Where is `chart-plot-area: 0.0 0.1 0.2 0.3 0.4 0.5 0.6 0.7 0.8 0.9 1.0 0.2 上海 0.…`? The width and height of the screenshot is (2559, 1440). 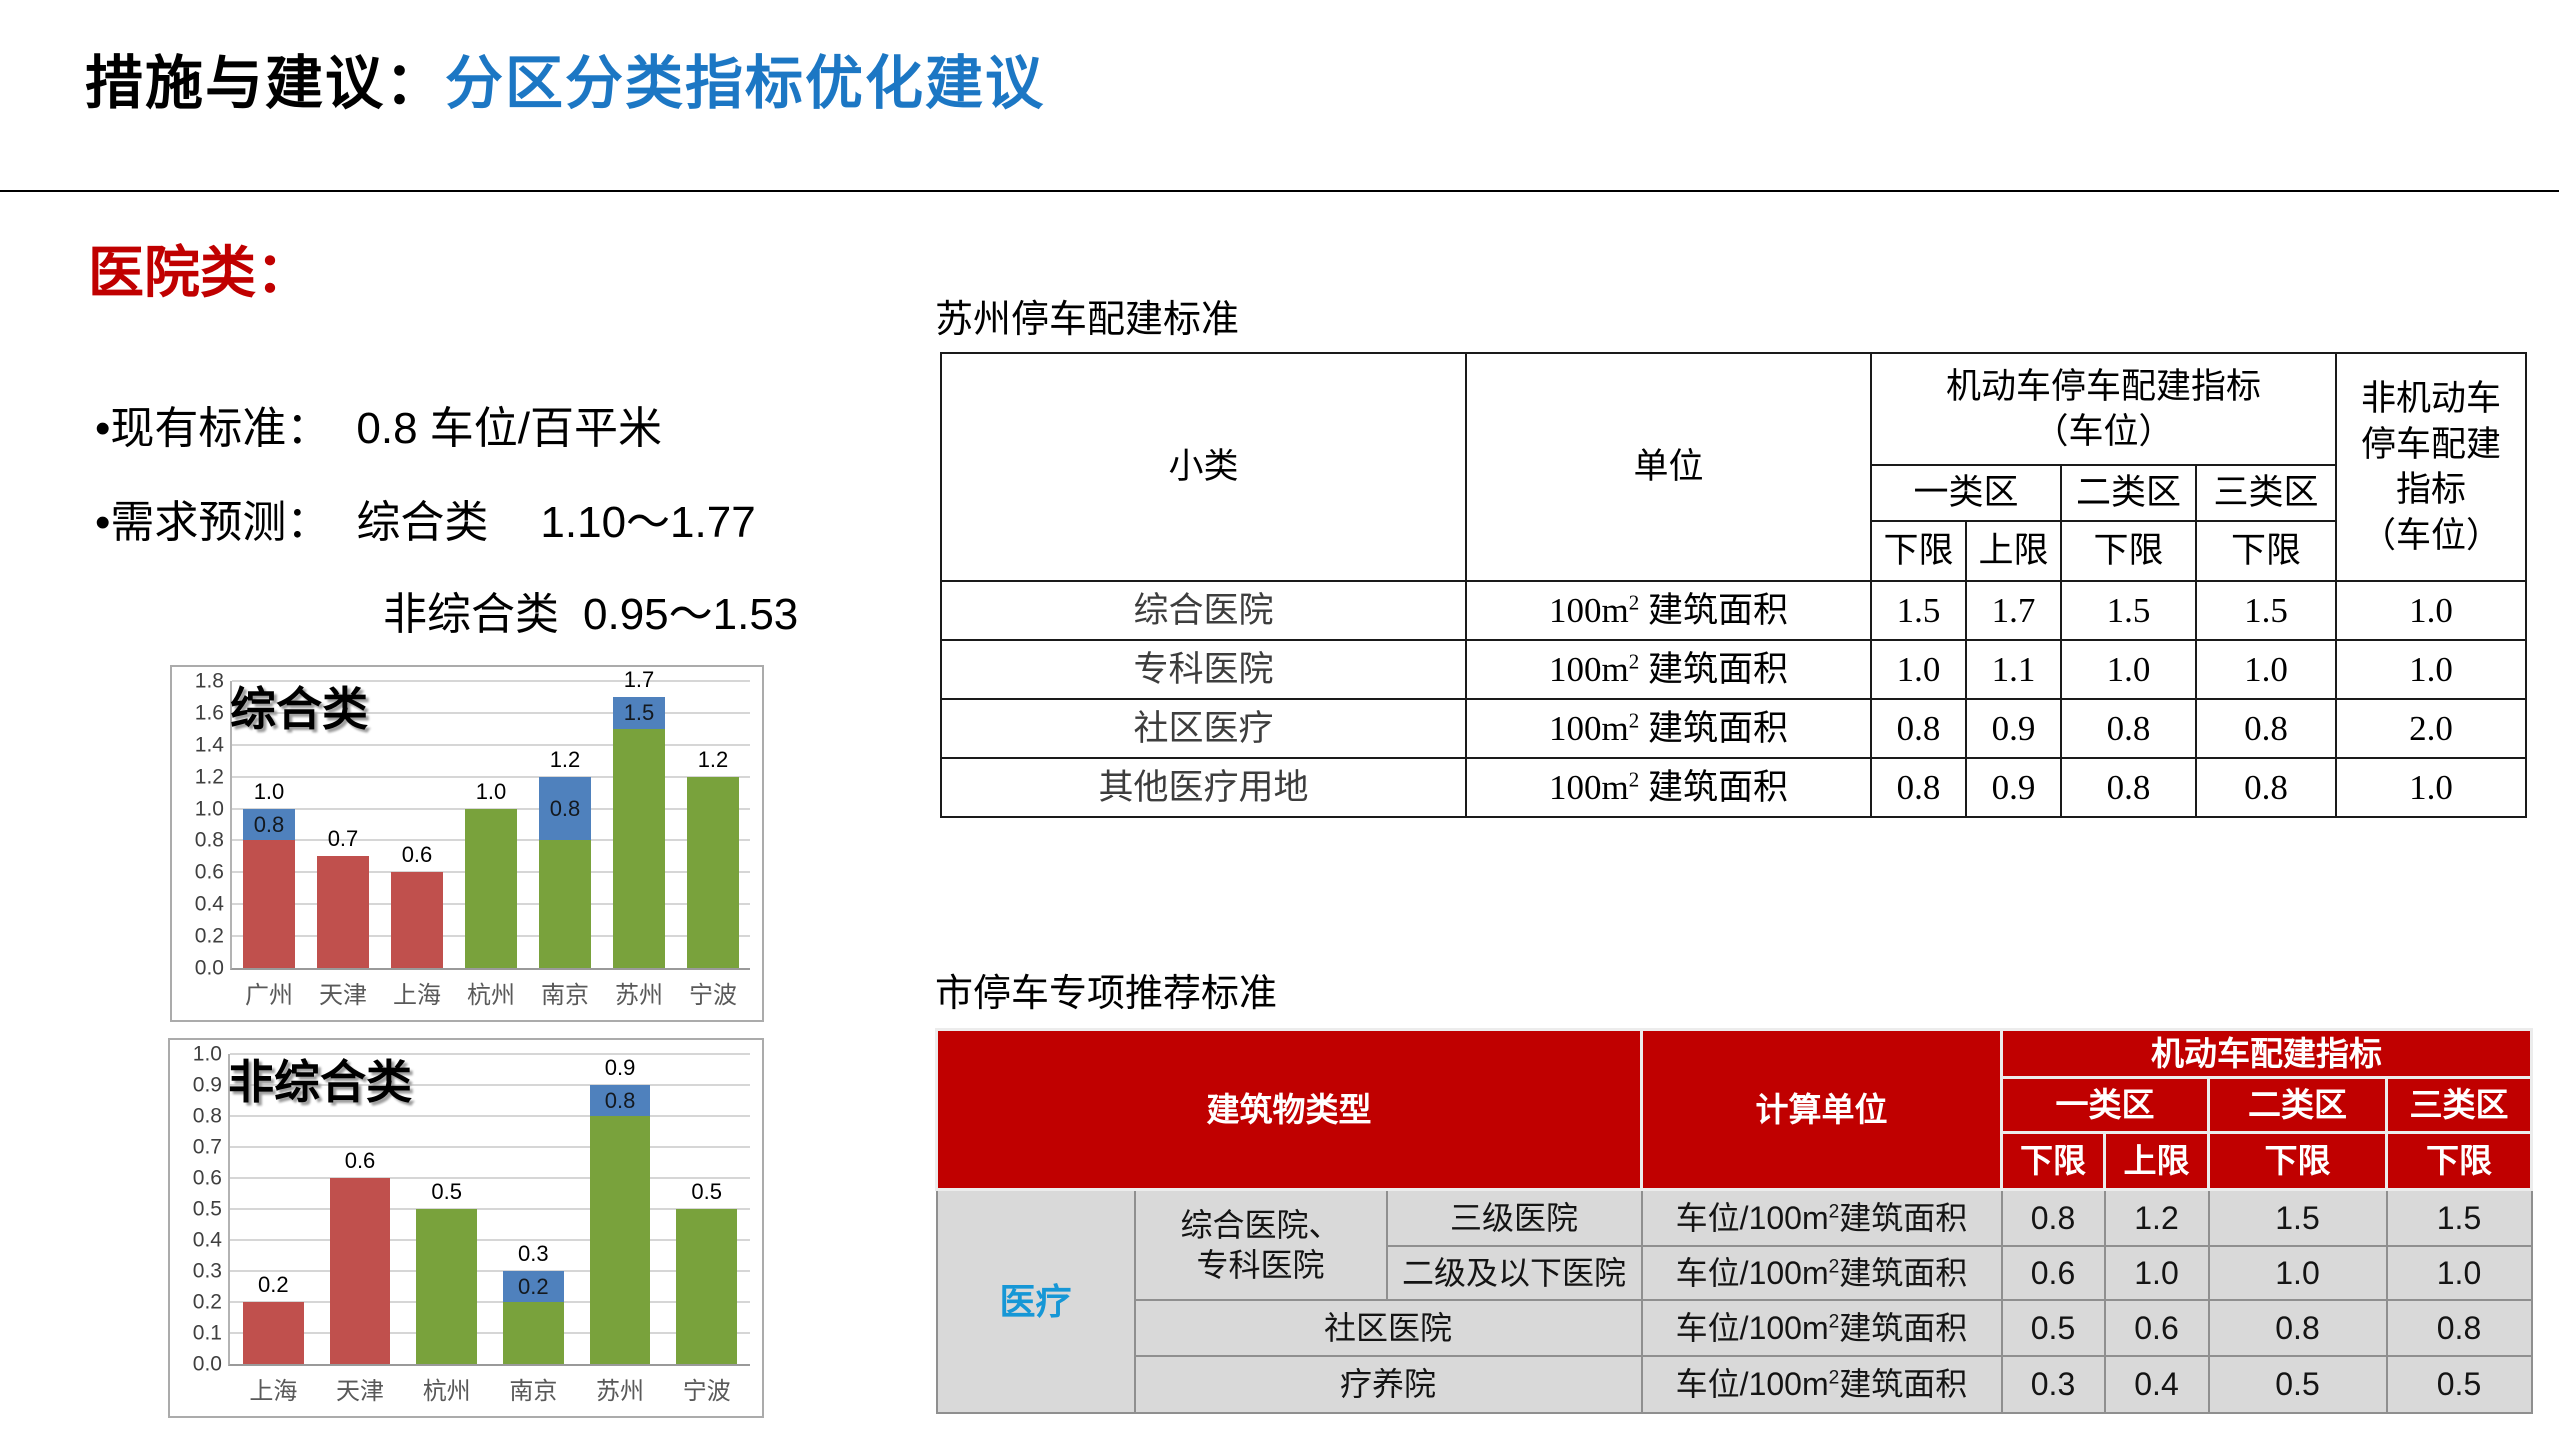 chart-plot-area: 0.0 0.1 0.2 0.3 0.4 0.5 0.6 0.7 0.8 0.9 1.0 0.2 上海 0.… is located at coordinates (471, 1224).